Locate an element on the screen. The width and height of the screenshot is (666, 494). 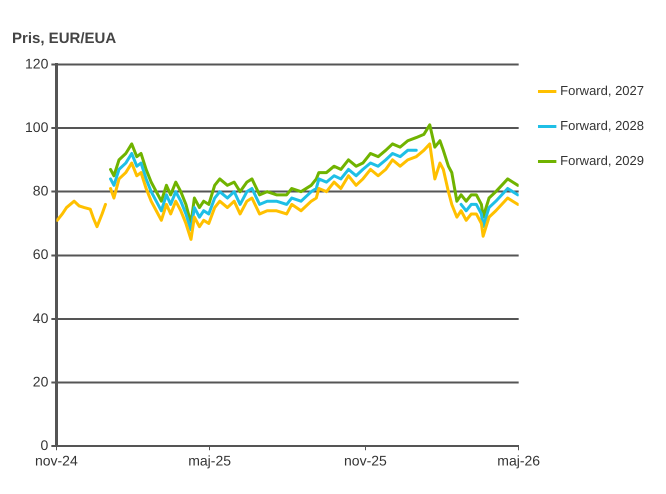
x-tick-label: maj-25 is located at coordinates (210, 460).